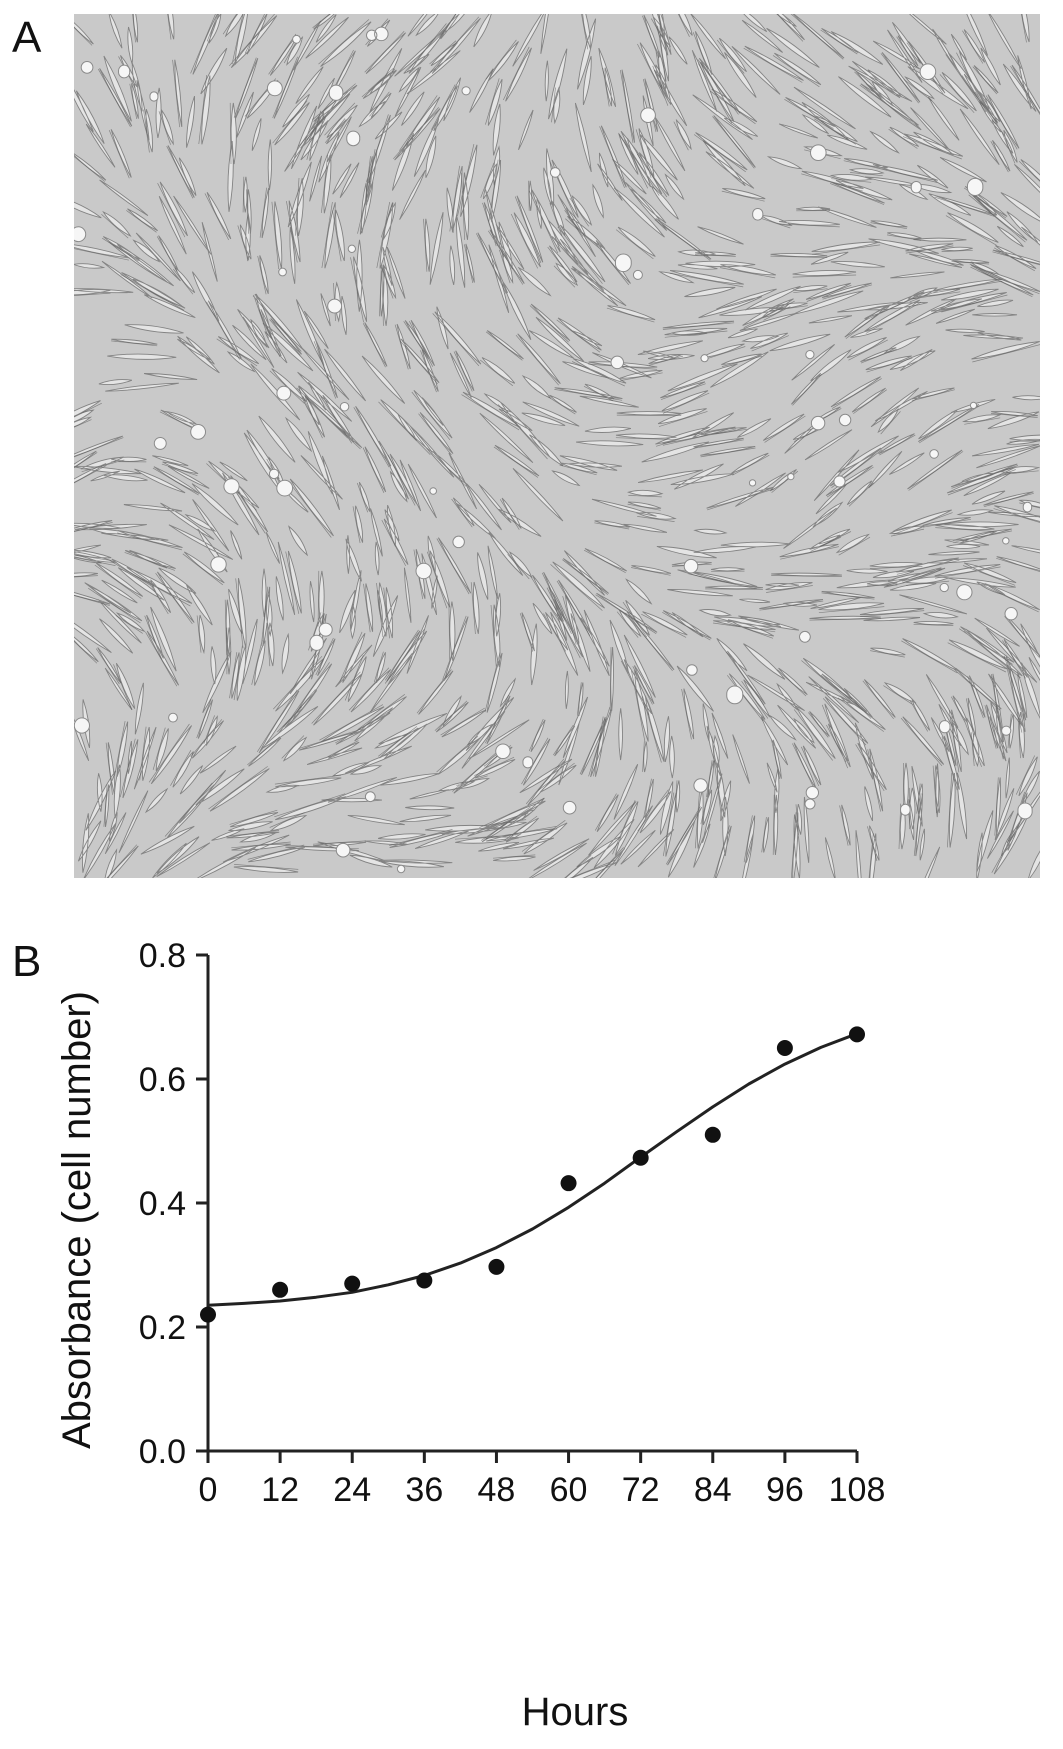 The width and height of the screenshot is (1063, 1749). I want to click on x-tick-label: 48, so click(497, 1490).